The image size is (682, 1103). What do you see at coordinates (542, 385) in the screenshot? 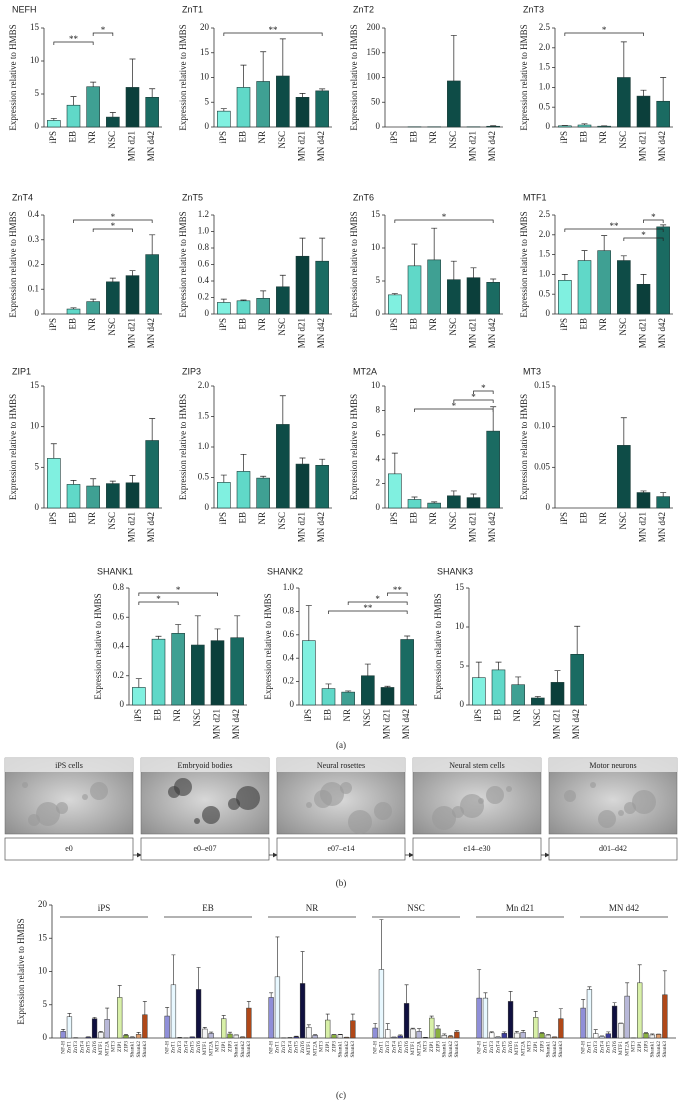
I see `y-tick-label: 0.15` at bounding box center [542, 385].